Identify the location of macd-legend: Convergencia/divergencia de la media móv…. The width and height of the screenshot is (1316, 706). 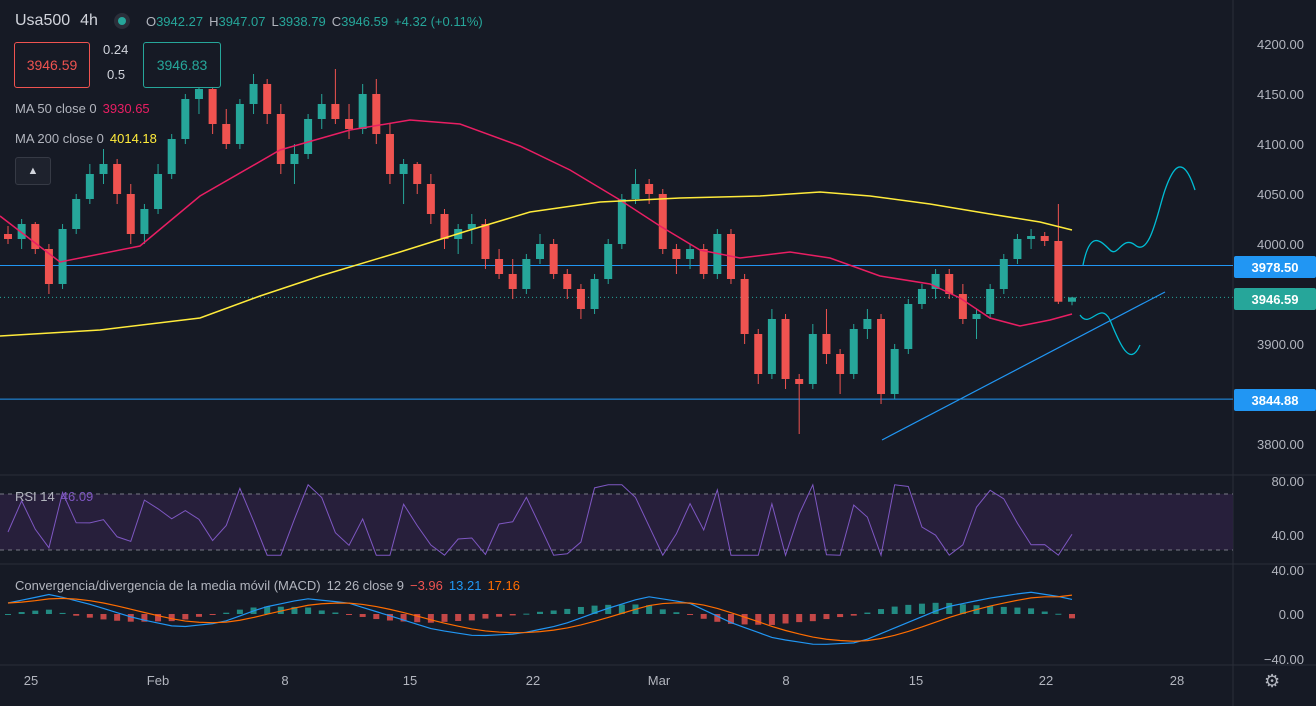
(267, 585).